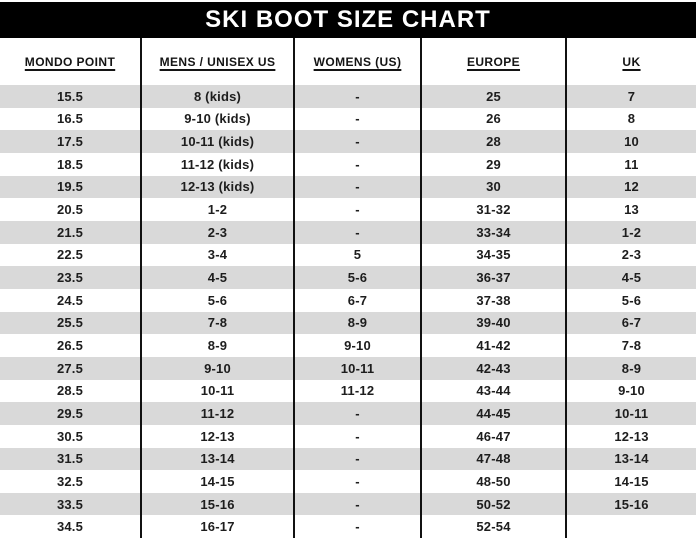  Describe the element at coordinates (70, 187) in the screenshot. I see `table-cell: 19.5` at that location.